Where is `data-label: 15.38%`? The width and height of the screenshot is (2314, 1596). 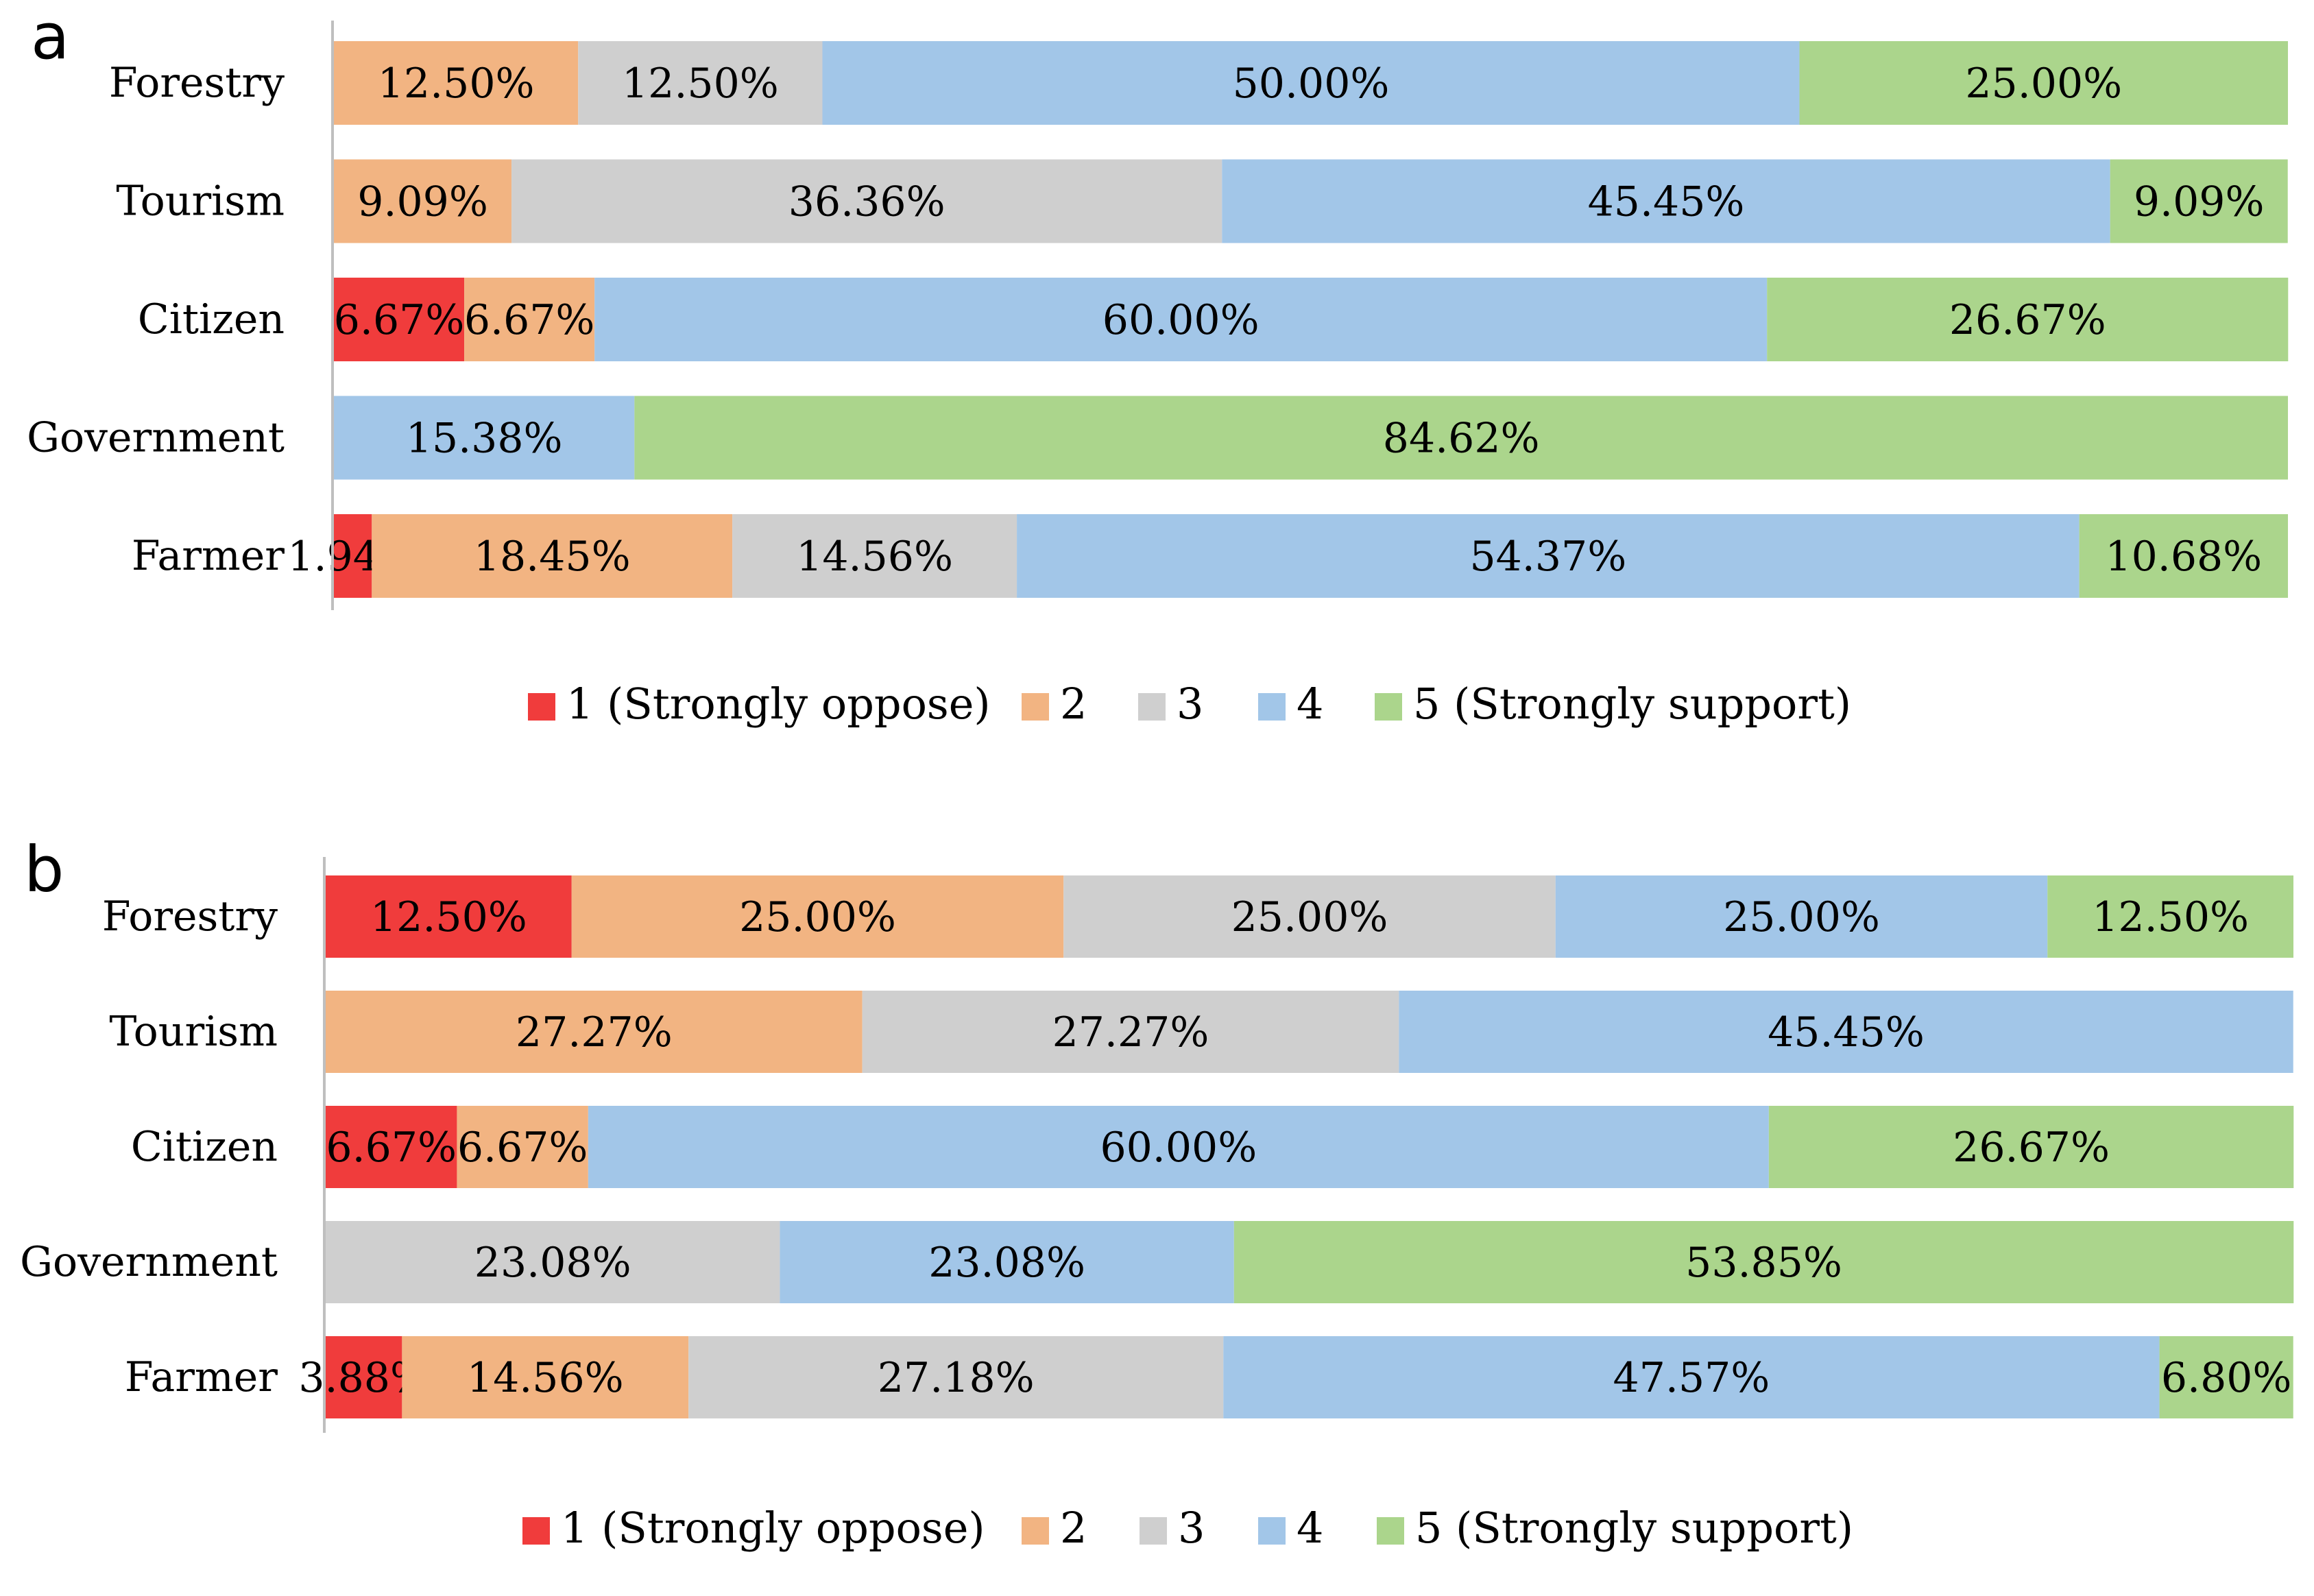
data-label: 15.38% is located at coordinates (484, 439).